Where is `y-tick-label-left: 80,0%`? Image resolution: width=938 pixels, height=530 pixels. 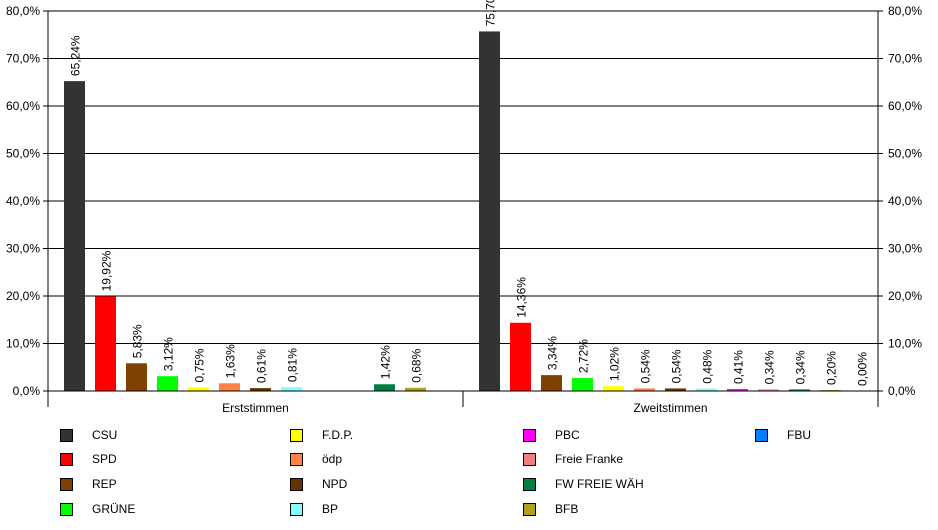
y-tick-label-left: 80,0% is located at coordinates (23, 11).